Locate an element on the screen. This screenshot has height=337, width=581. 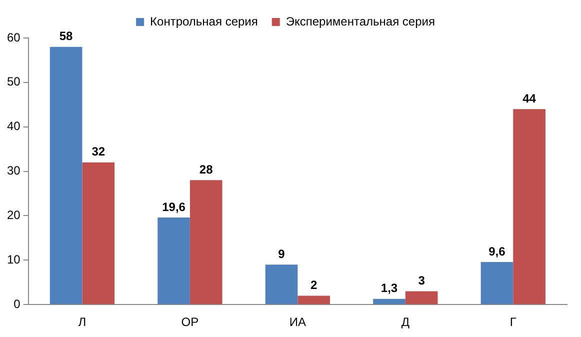
y-tick-label: 60 is located at coordinates (13, 37).